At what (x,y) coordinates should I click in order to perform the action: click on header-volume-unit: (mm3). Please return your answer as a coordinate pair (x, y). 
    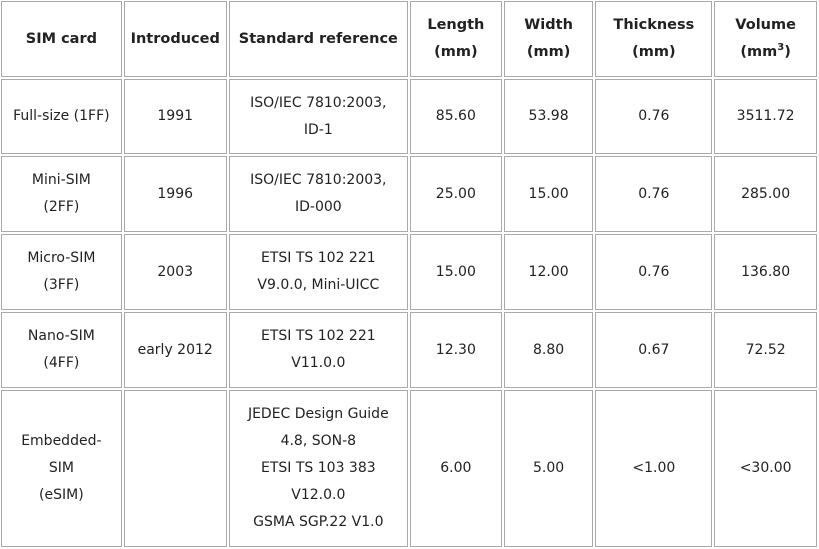
    Looking at the image, I should click on (765, 52).